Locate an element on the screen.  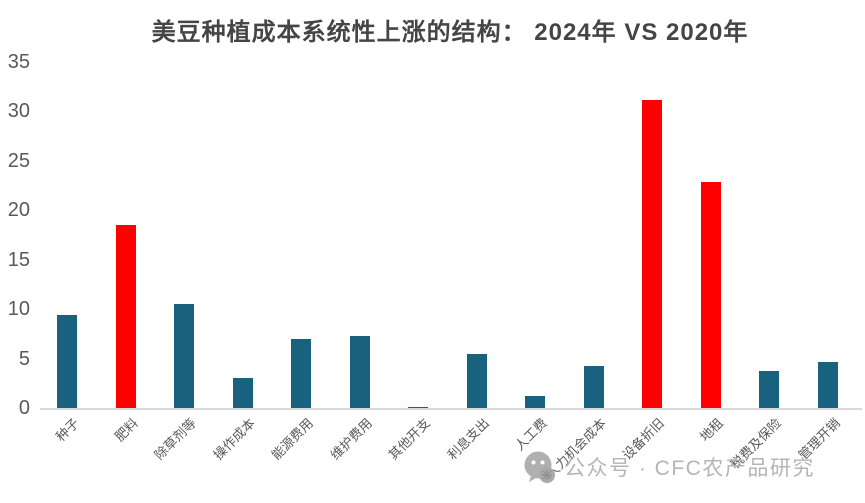
chart-title: 美豆种植成本系统性上涨的结构： 2024年 VS 2020年 is located at coordinates (450, 32).